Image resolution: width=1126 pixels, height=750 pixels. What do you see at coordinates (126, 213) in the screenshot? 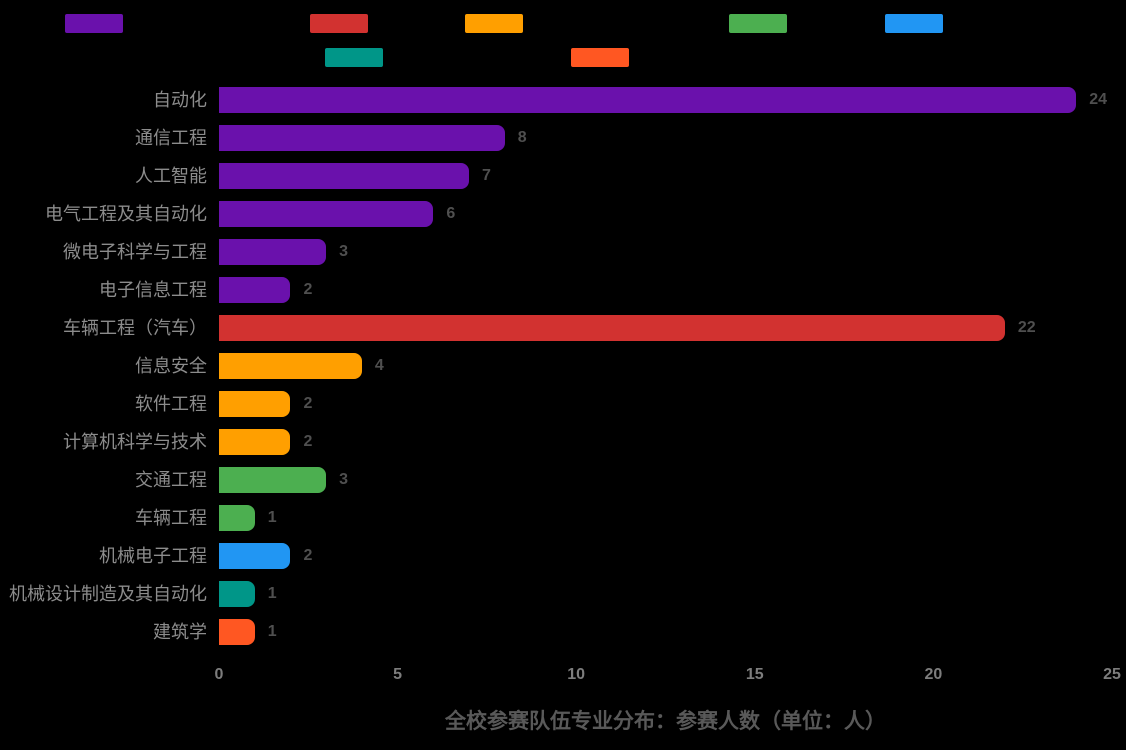
I see `category-label: 电气工程及其自动化` at bounding box center [126, 213].